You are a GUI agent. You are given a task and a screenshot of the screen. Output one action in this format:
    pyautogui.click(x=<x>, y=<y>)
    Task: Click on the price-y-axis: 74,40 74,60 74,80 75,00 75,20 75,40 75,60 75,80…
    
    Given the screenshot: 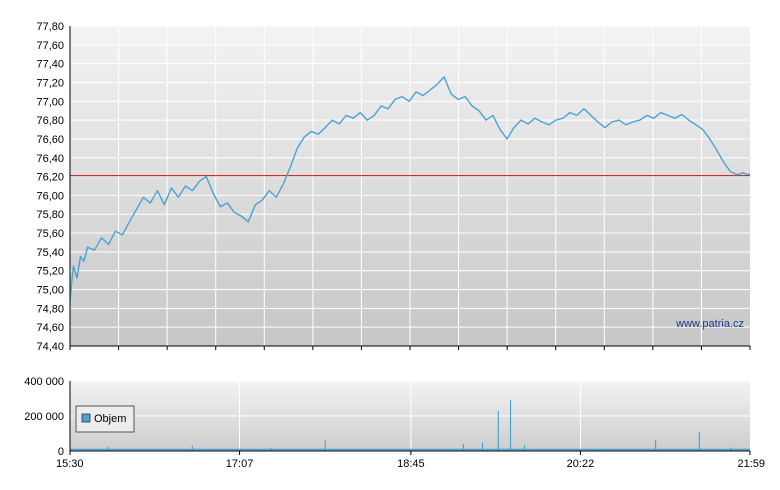 What is the action you would take?
    pyautogui.click(x=50, y=187)
    